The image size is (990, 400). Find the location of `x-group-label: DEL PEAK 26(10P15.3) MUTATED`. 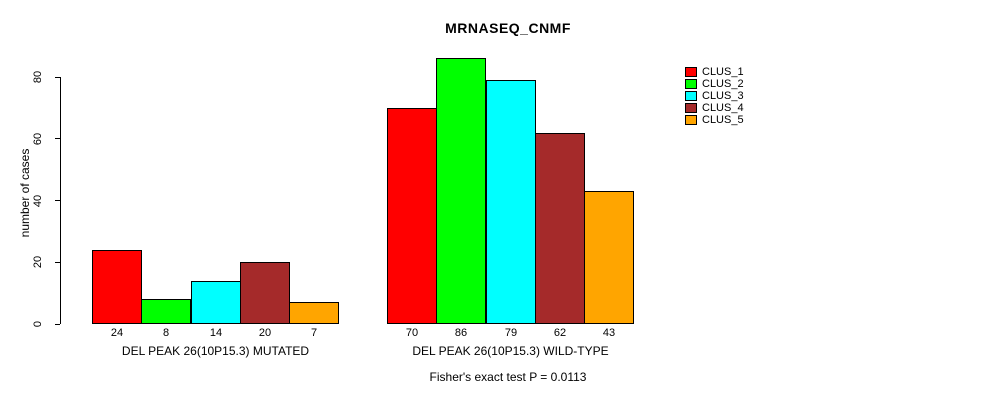

x-group-label: DEL PEAK 26(10P15.3) MUTATED is located at coordinates (215, 351).